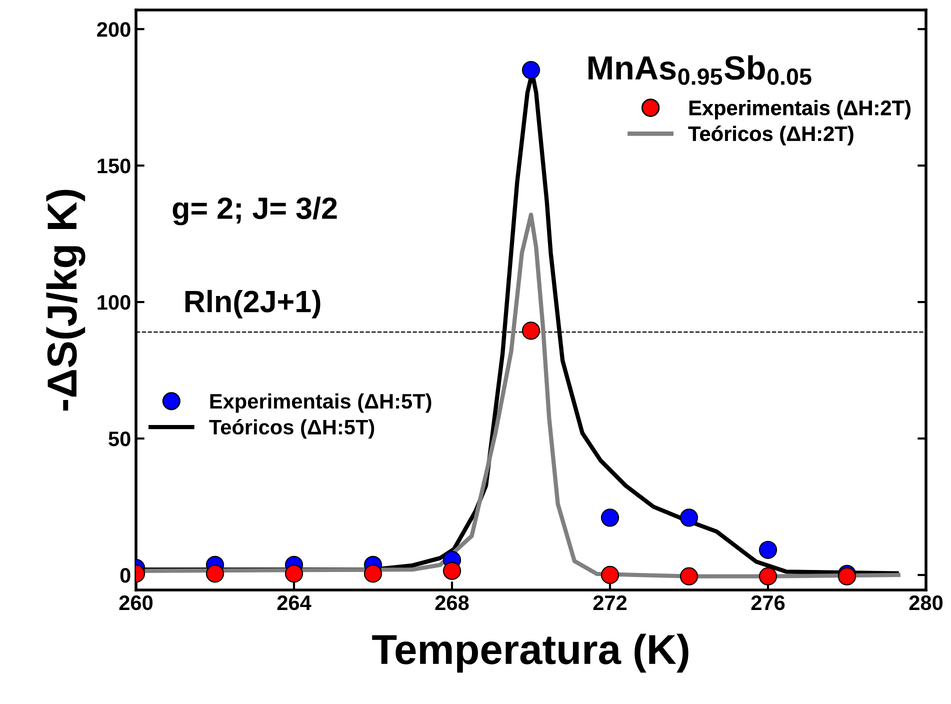 This screenshot has height=704, width=951. What do you see at coordinates (768, 602) in the screenshot?
I see `x-tick-label: 276` at bounding box center [768, 602].